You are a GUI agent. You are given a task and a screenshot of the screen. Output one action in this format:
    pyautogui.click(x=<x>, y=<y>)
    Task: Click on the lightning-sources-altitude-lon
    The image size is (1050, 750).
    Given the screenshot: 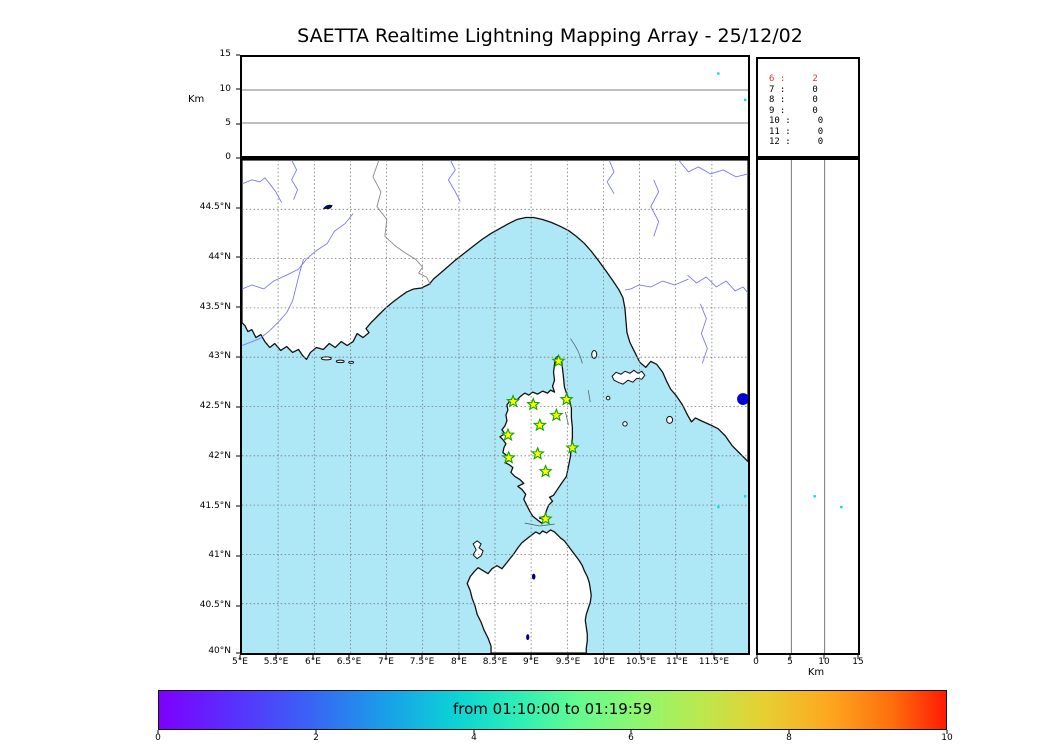 What is the action you would take?
    pyautogui.click(x=732, y=87)
    